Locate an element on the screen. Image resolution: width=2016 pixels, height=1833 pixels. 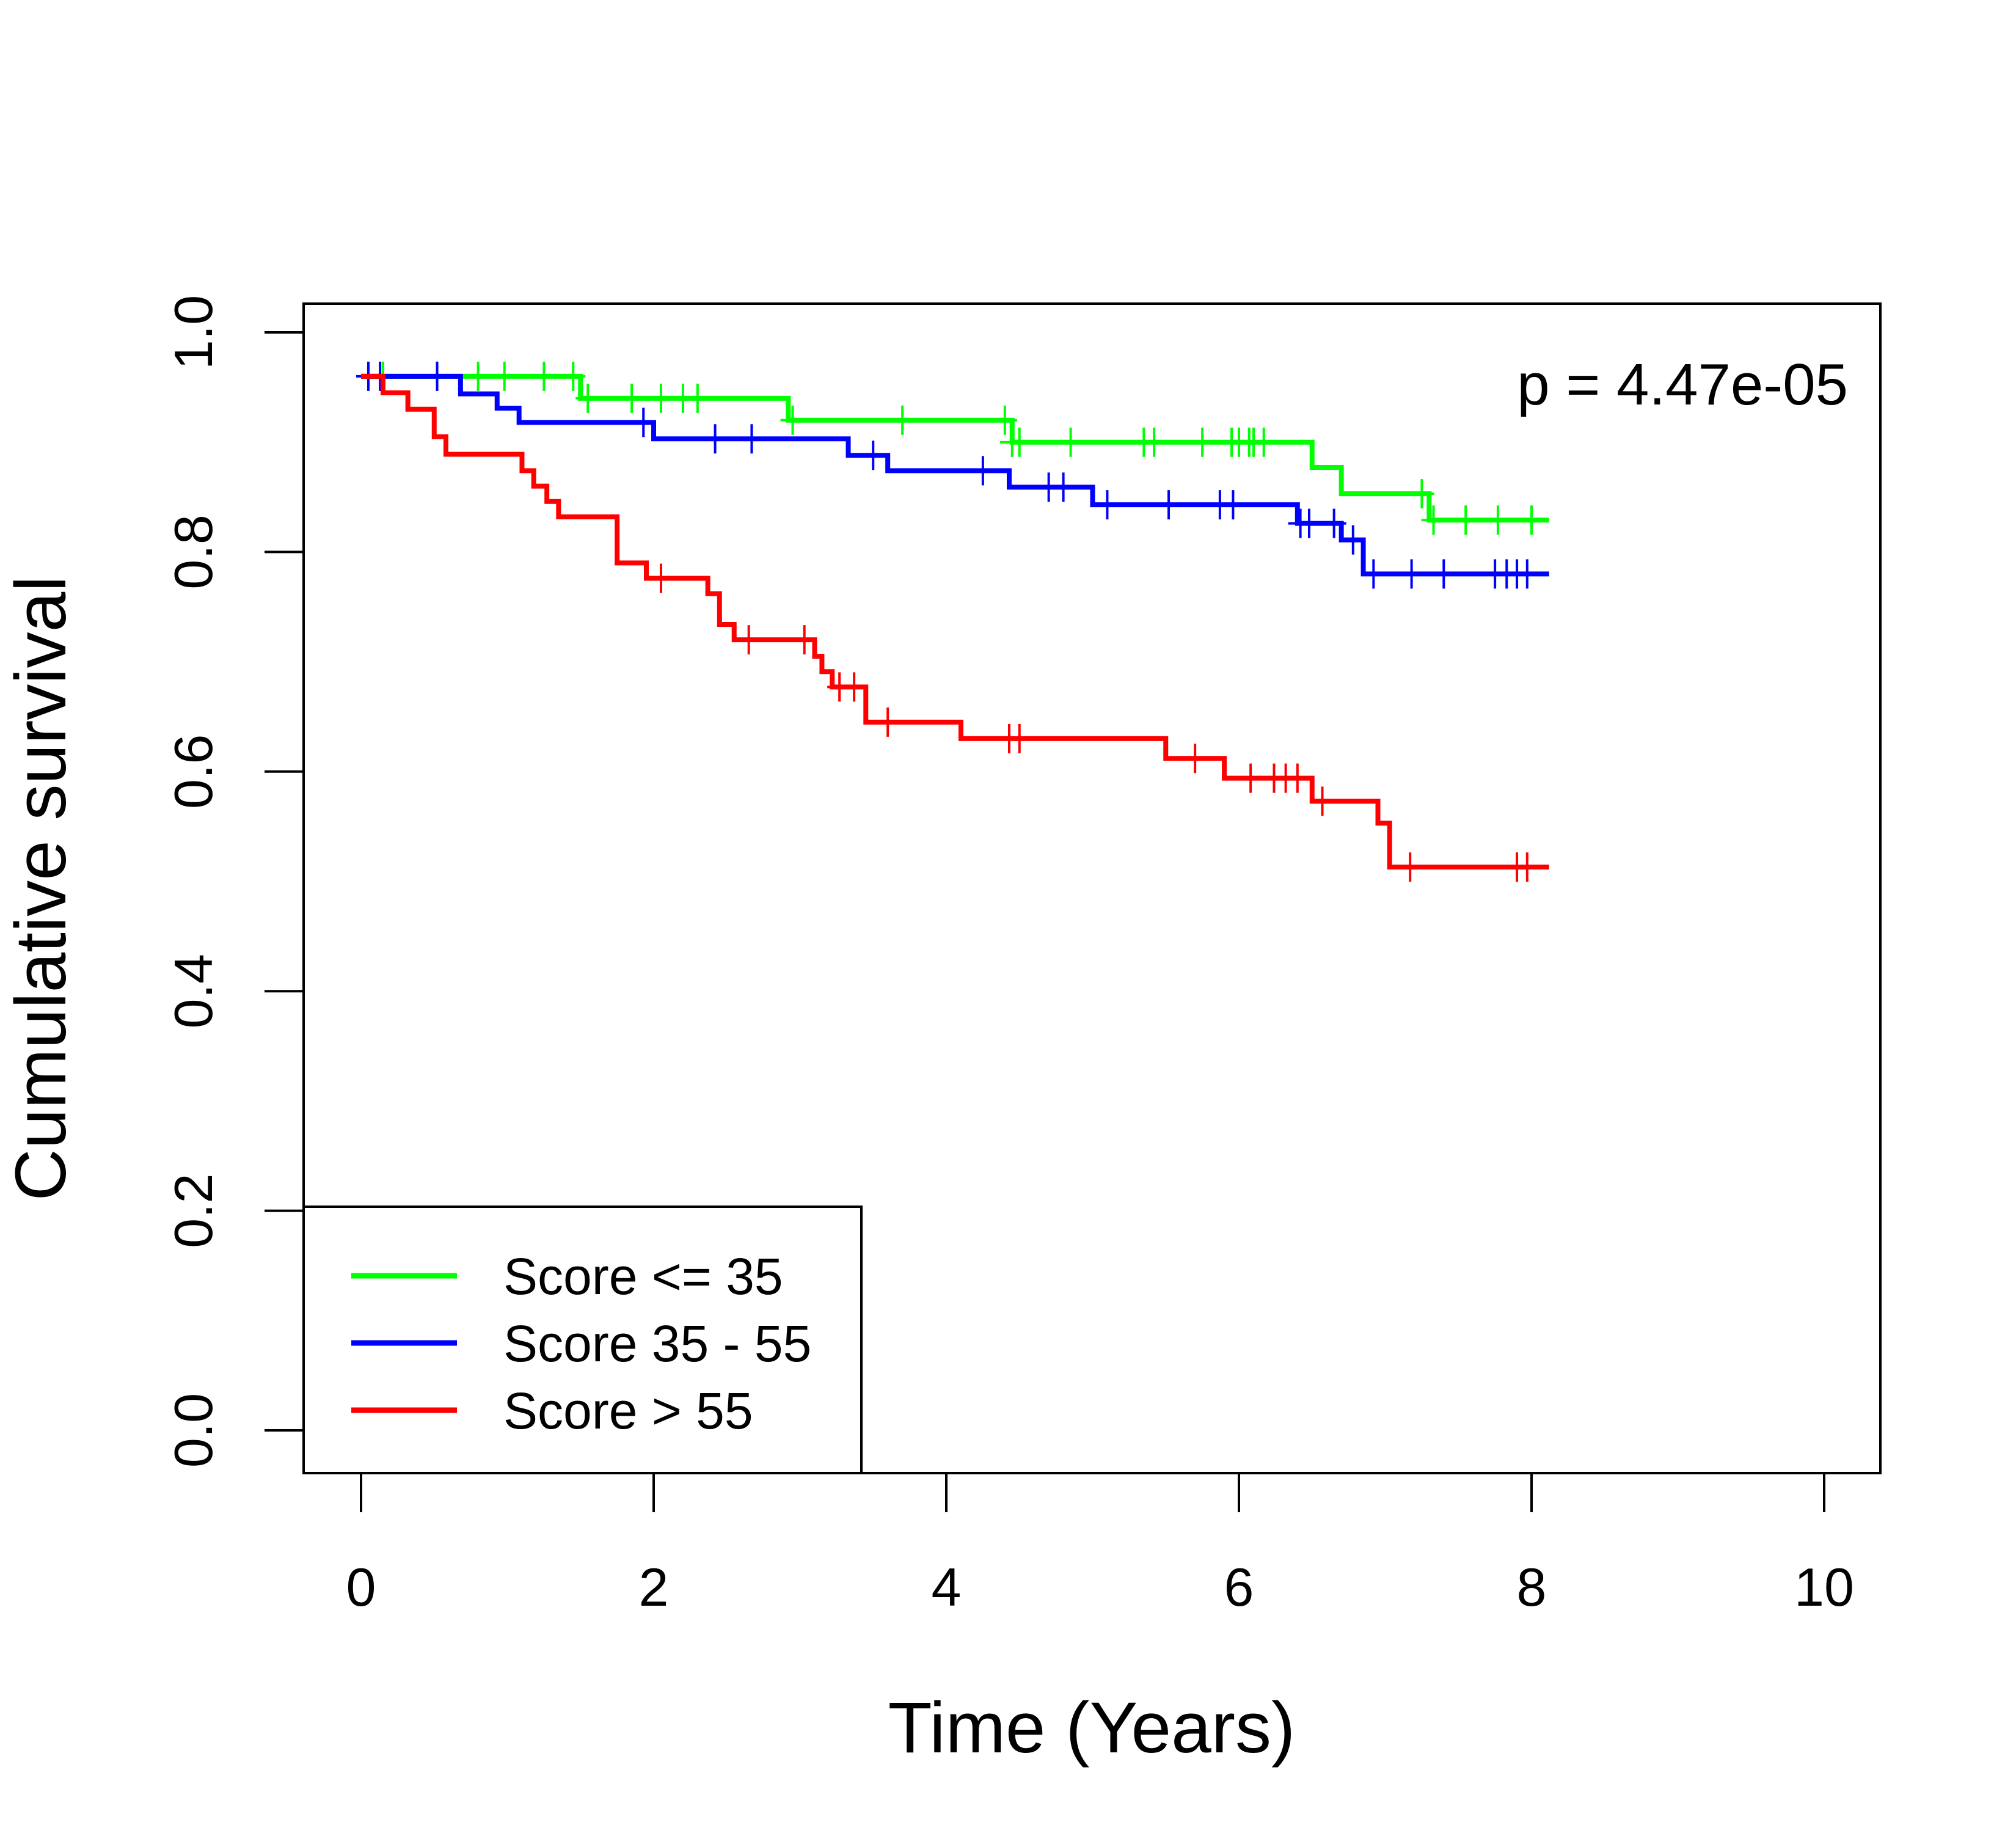
x-tick-label: 0 is located at coordinates (361, 1587).